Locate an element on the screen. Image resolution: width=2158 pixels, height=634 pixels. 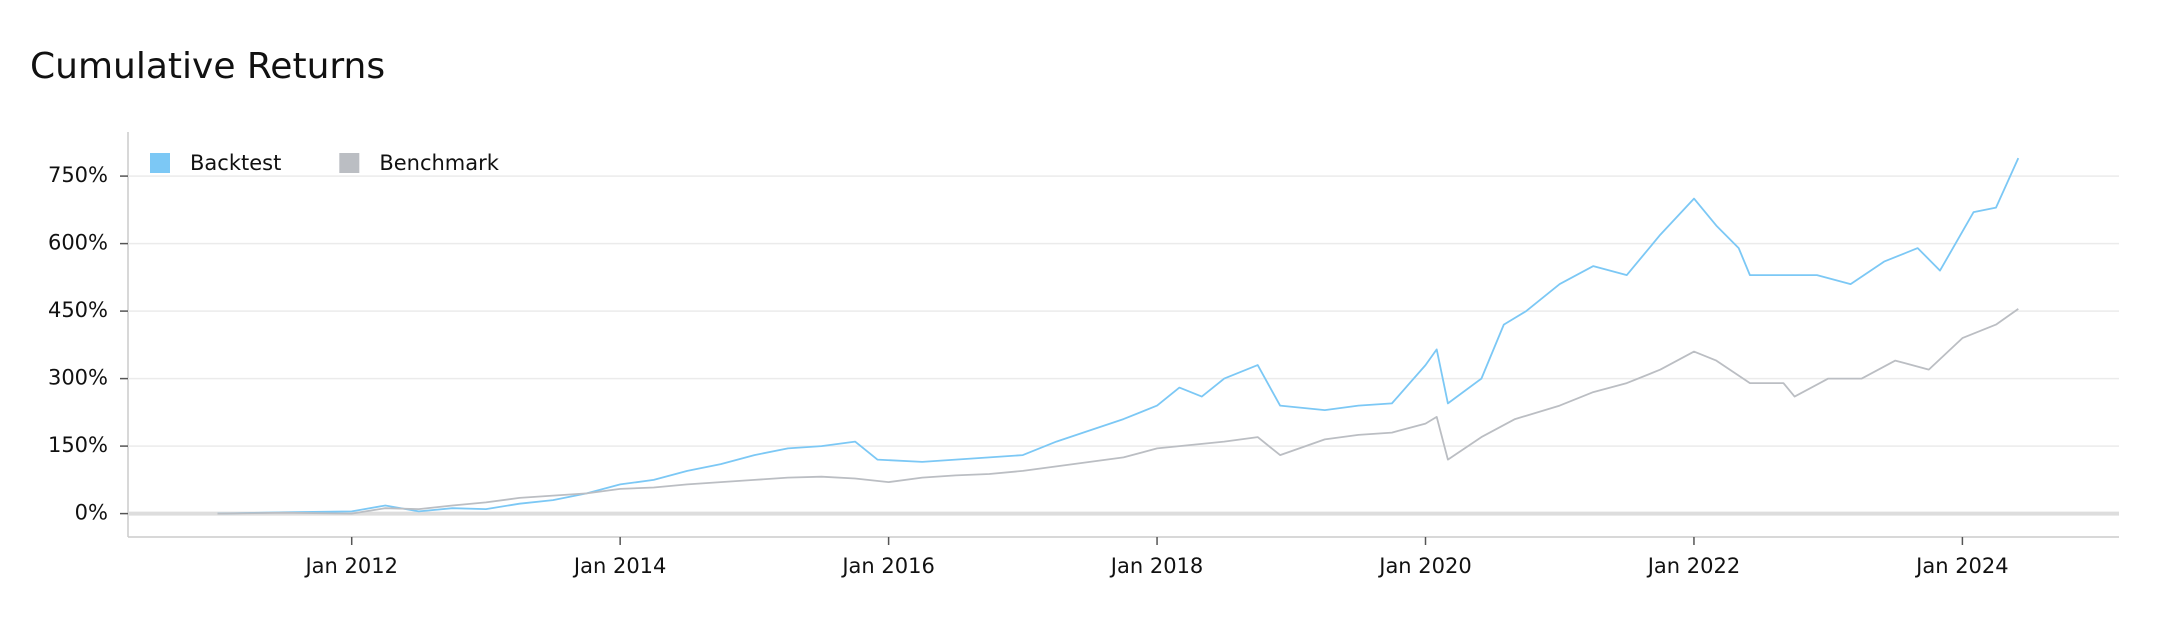
legend-label: Backtest is located at coordinates (235, 163).